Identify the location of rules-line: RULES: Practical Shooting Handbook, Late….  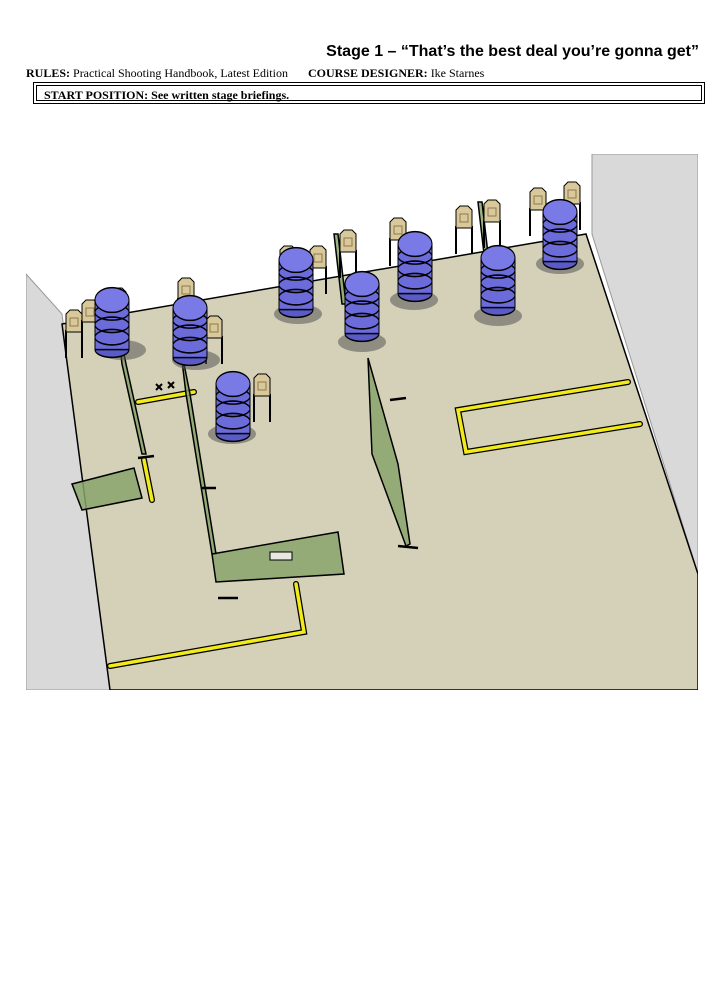
(255, 73).